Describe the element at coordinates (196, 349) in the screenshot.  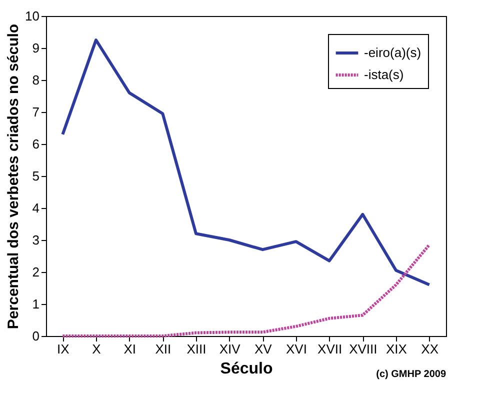
I see `x-tick-label: XIII` at that location.